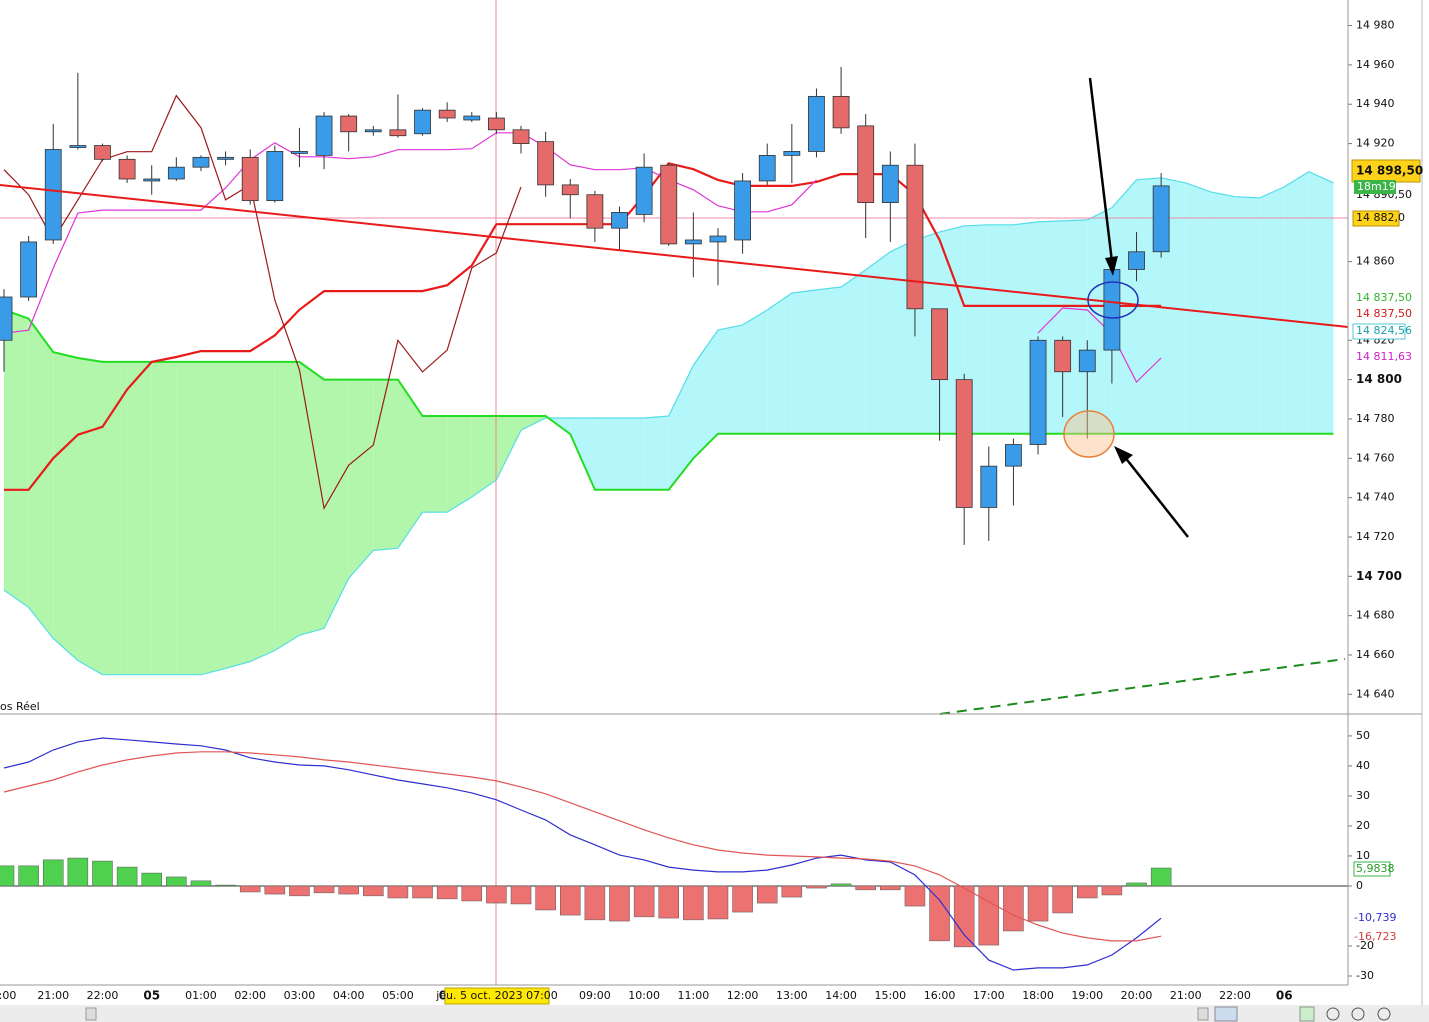 The width and height of the screenshot is (1429, 1022). What do you see at coordinates (1380, 217) in the screenshot?
I see `price-tag: 14 882,0` at bounding box center [1380, 217].